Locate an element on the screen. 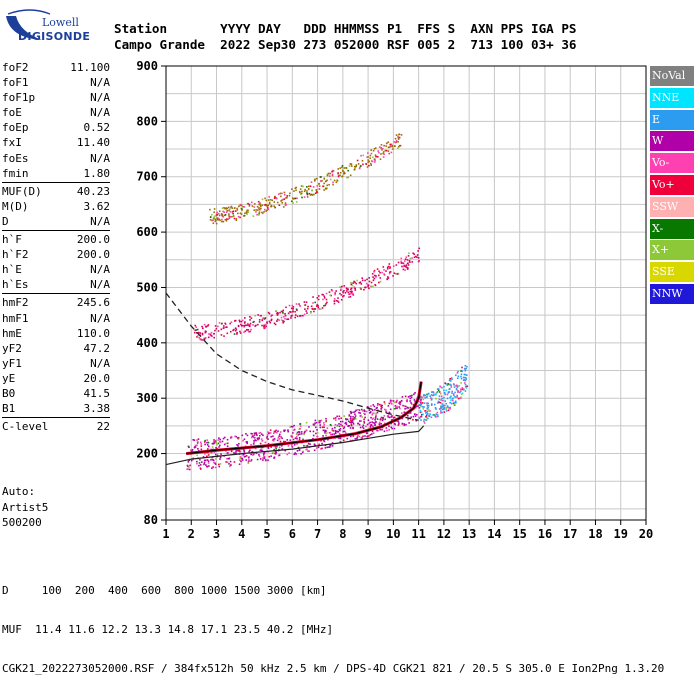 Image resolution: width=700 pixels, height=688 pixels. echo-trace is located at coordinates (307, 294).